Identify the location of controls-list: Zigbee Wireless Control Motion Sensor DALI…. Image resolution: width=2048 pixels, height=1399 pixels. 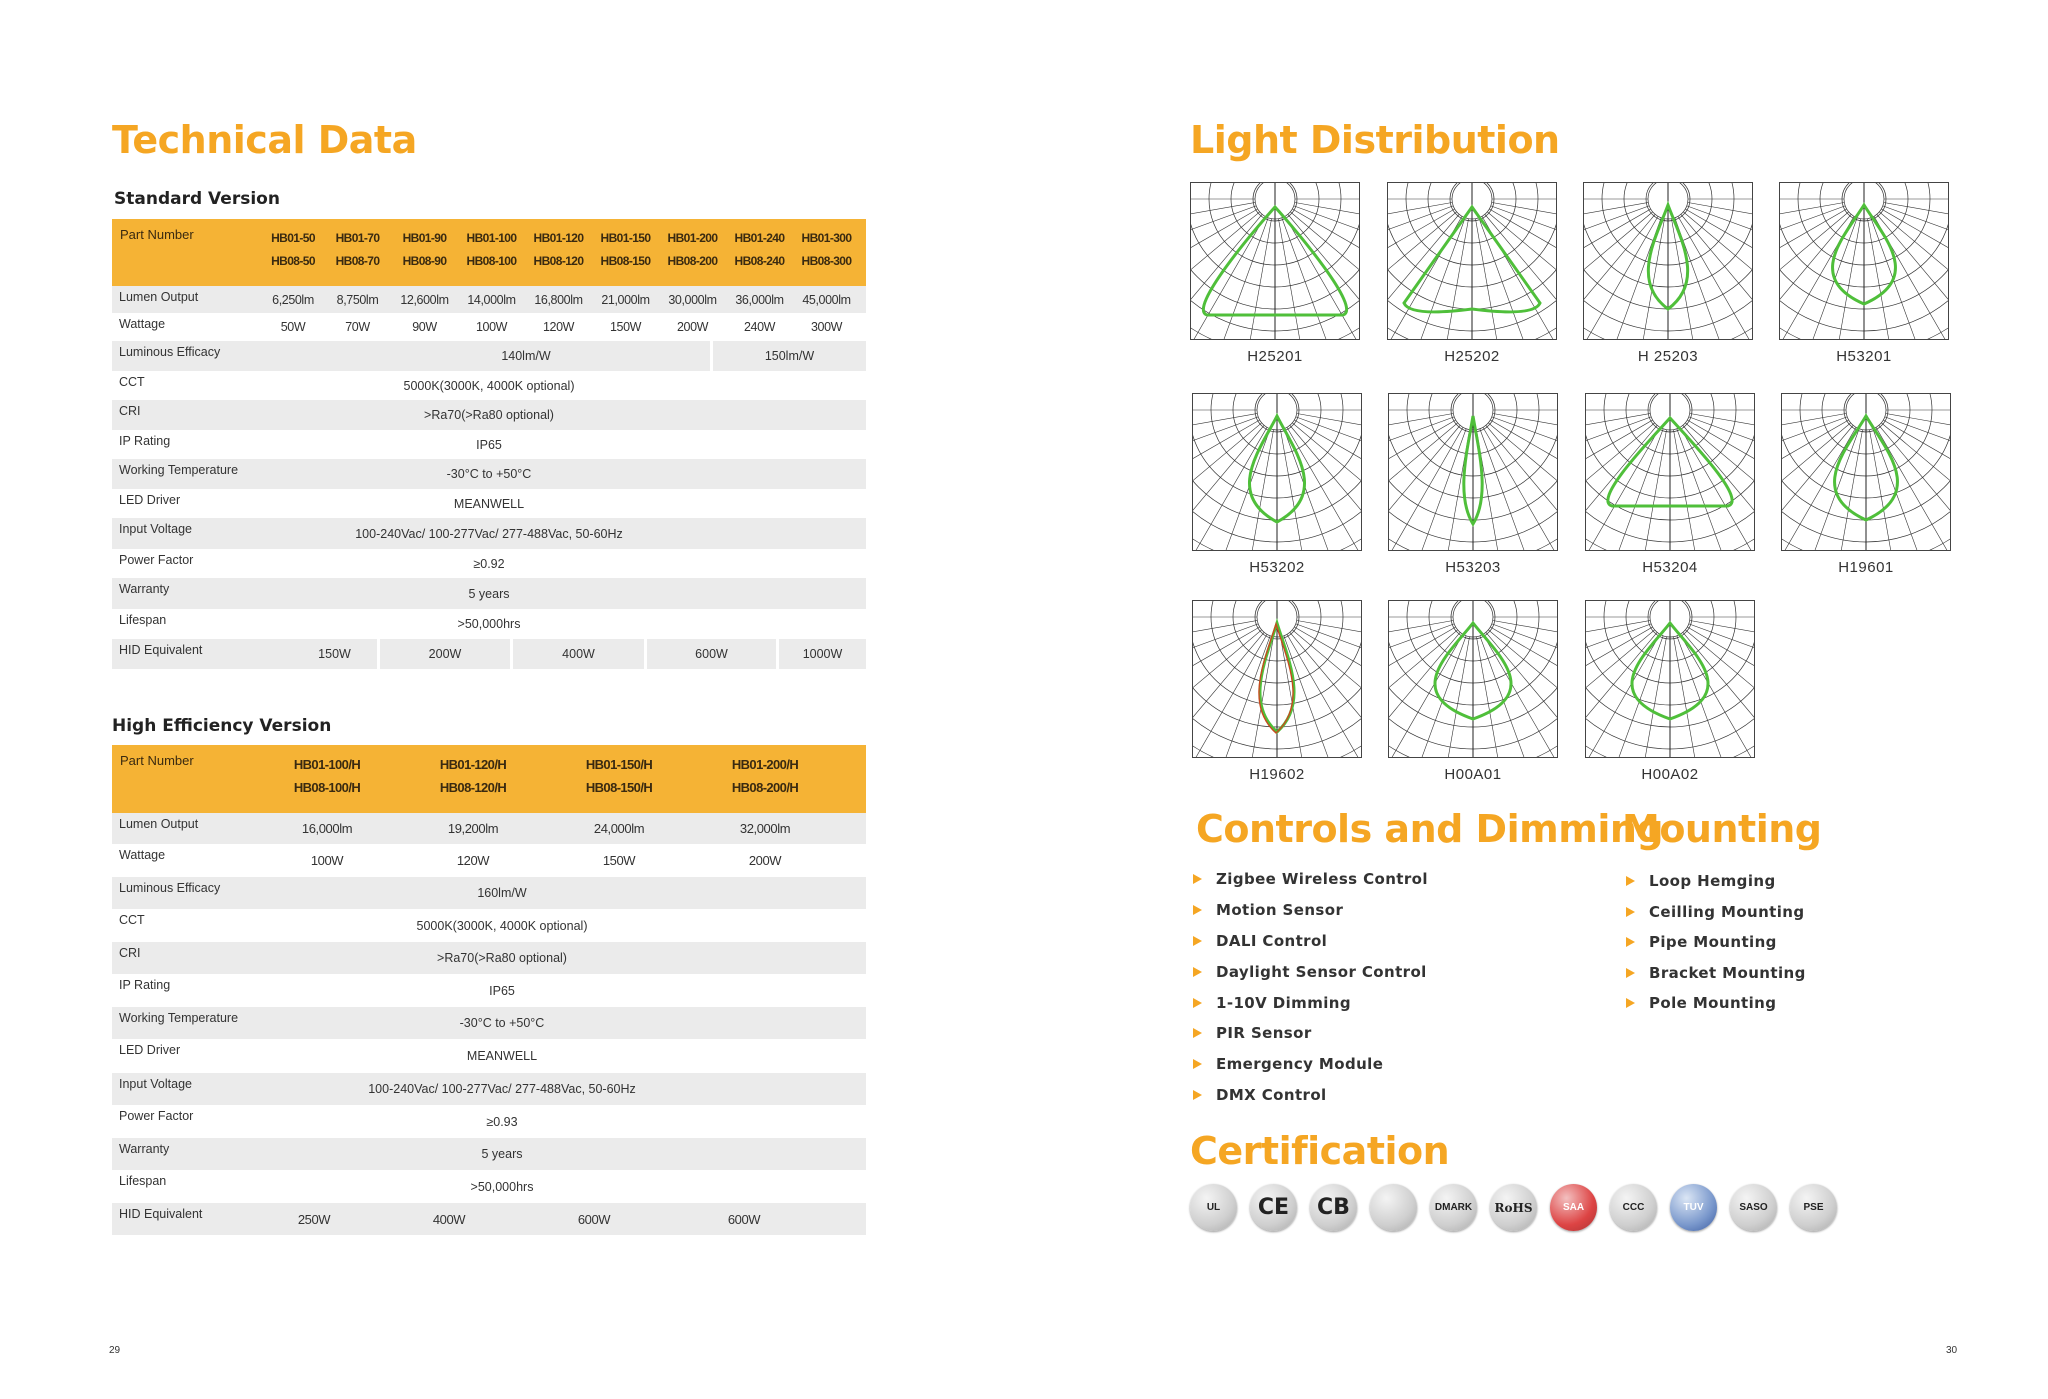
(1310, 987).